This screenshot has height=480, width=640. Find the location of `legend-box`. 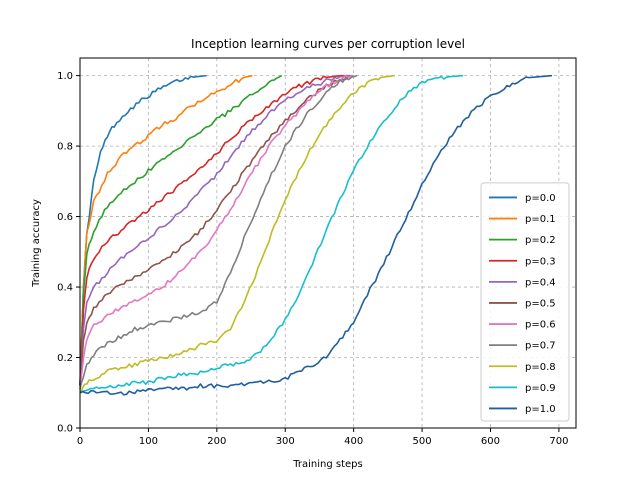

legend-box is located at coordinates (525, 302).